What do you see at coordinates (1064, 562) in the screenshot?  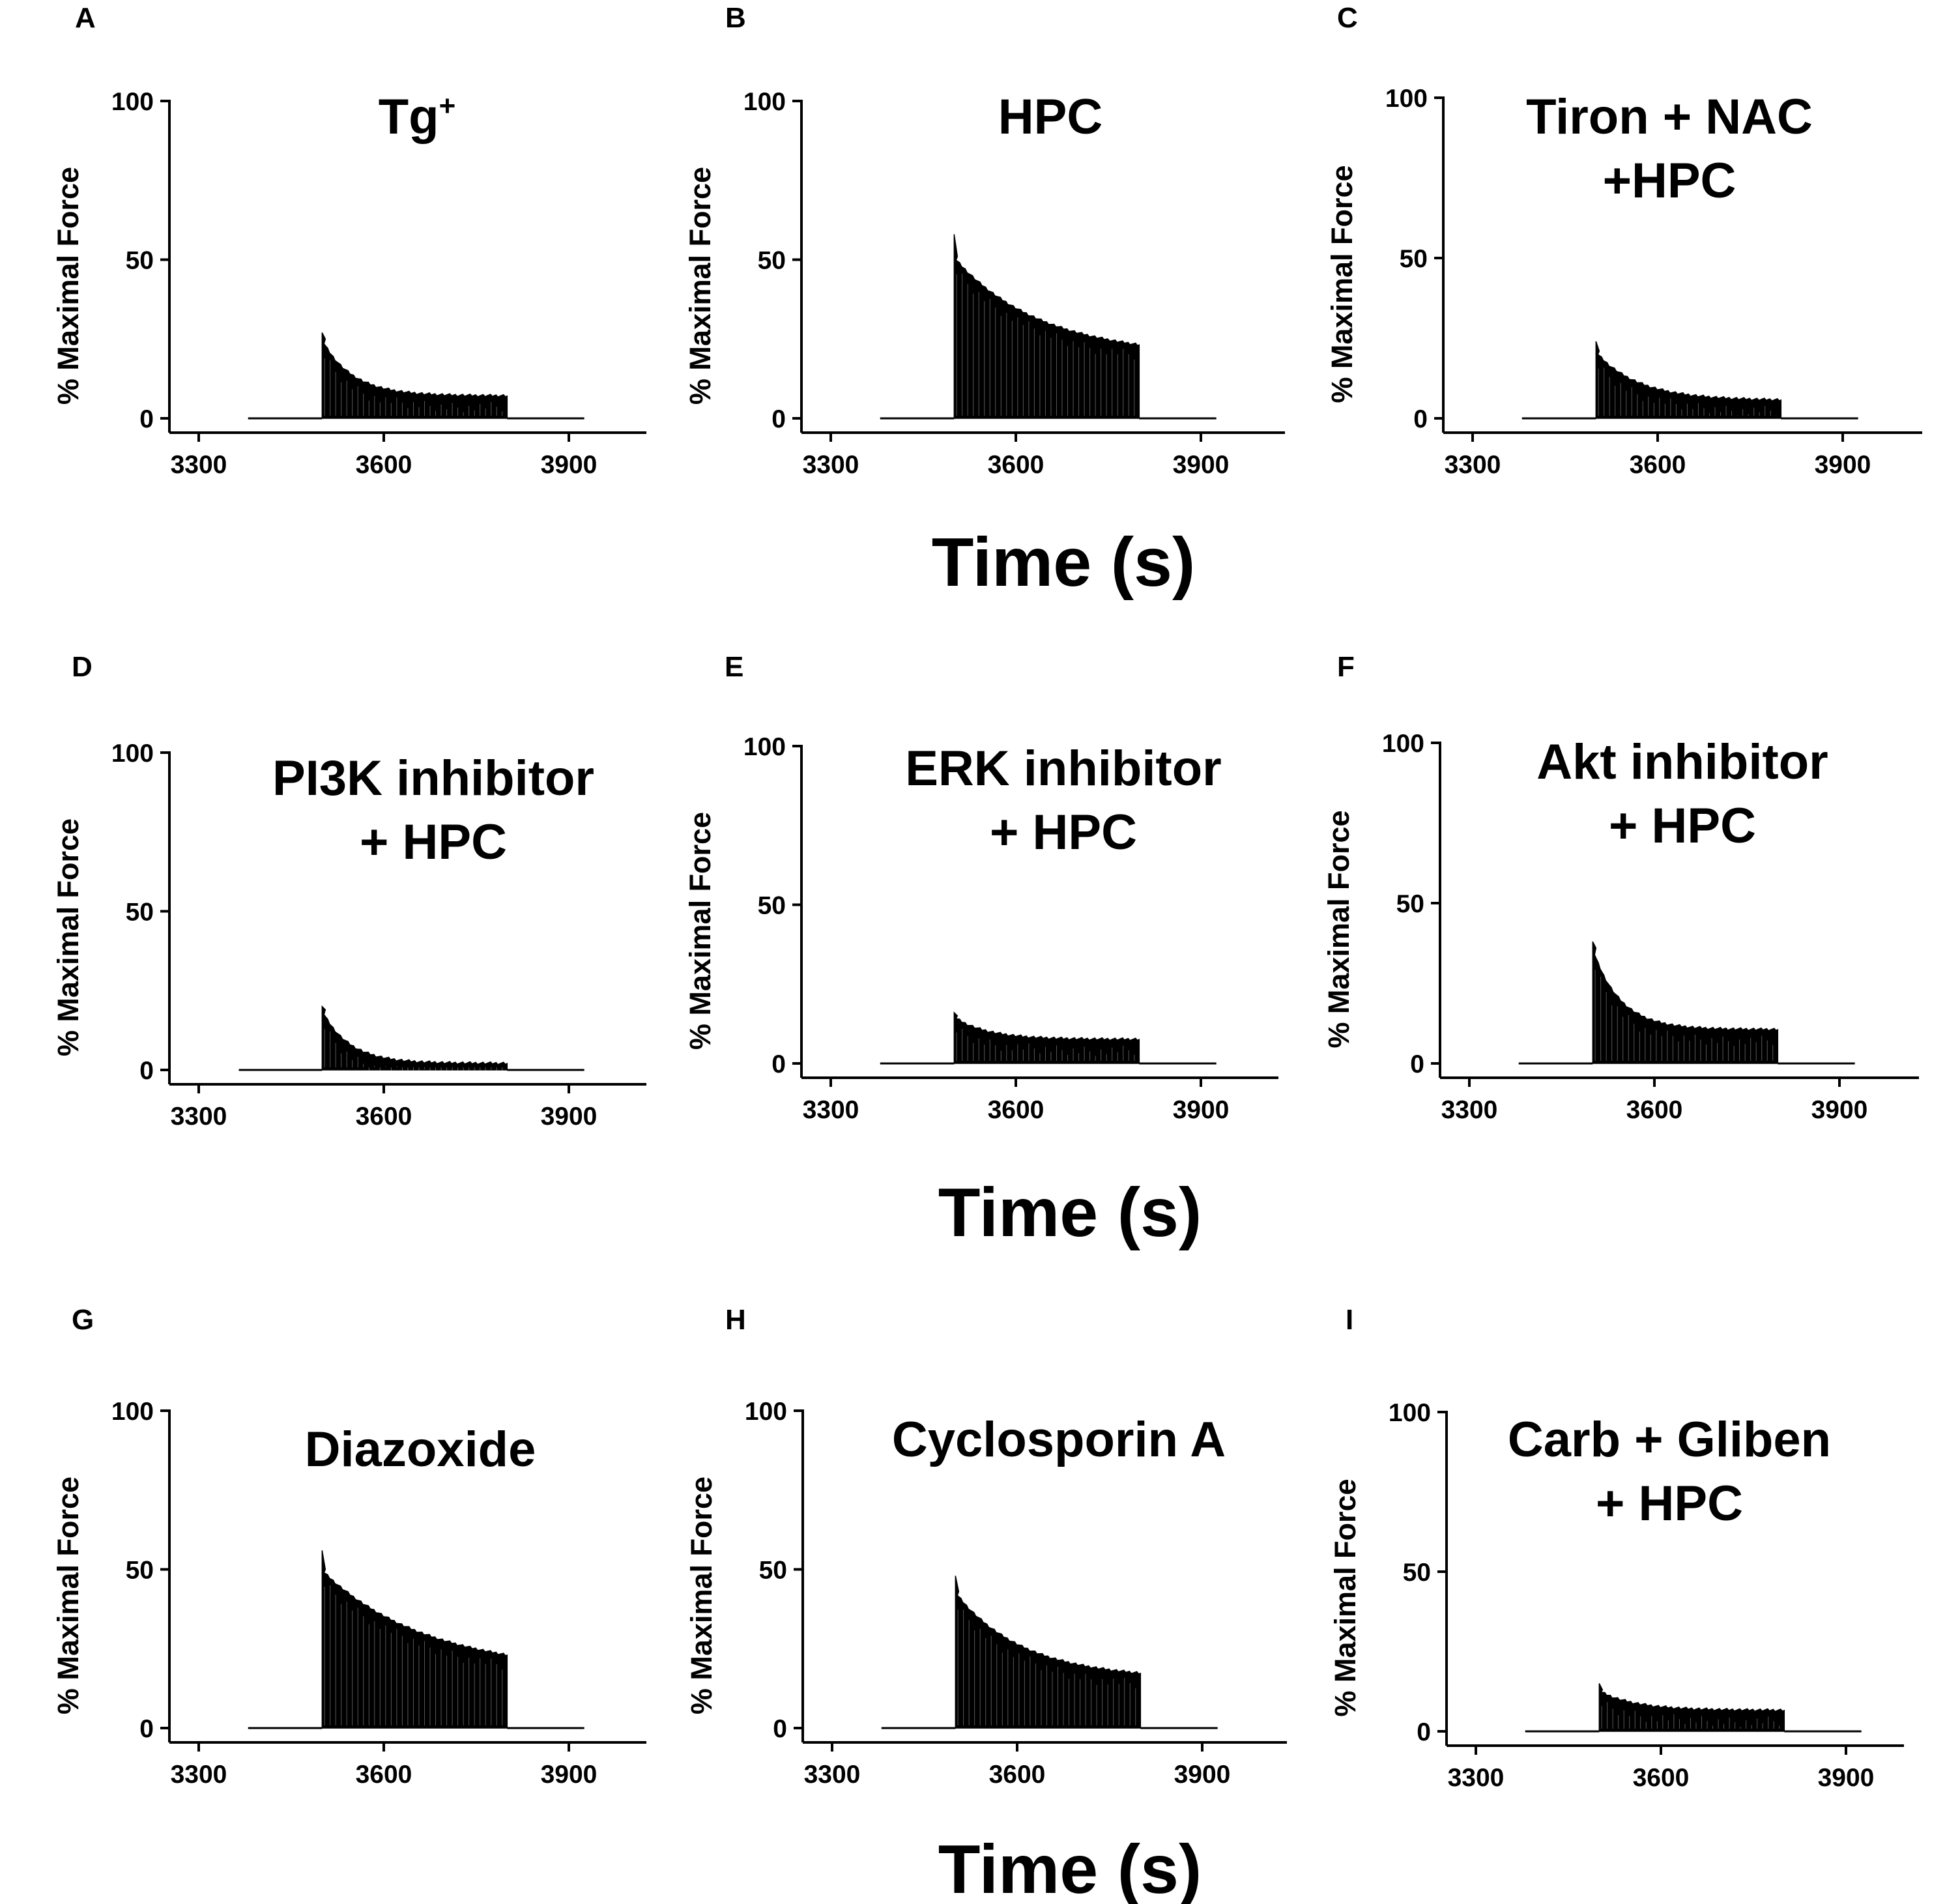 I see `x-axis-label-row-1: Time (s)` at bounding box center [1064, 562].